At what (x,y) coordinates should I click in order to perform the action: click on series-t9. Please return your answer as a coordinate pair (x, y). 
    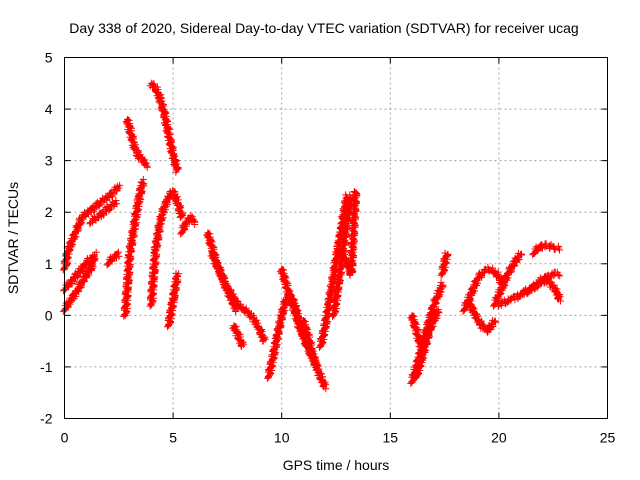
    Looking at the image, I should click on (166, 248).